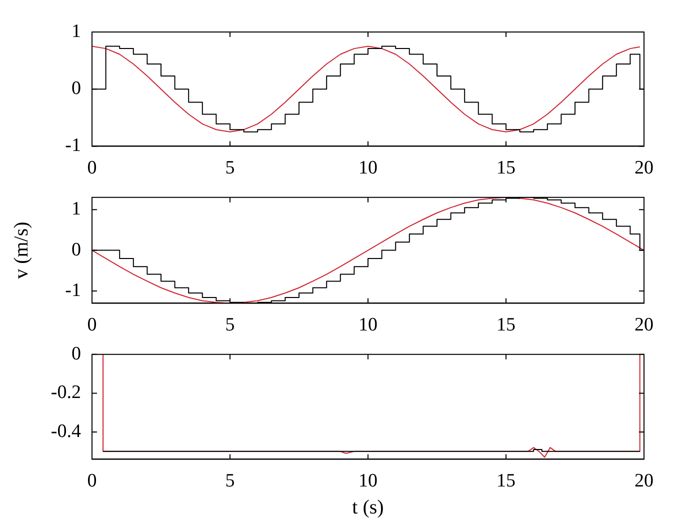 The image size is (700, 525). Describe the element at coordinates (368, 507) in the screenshot. I see `x-axis-title: t (s)` at that location.